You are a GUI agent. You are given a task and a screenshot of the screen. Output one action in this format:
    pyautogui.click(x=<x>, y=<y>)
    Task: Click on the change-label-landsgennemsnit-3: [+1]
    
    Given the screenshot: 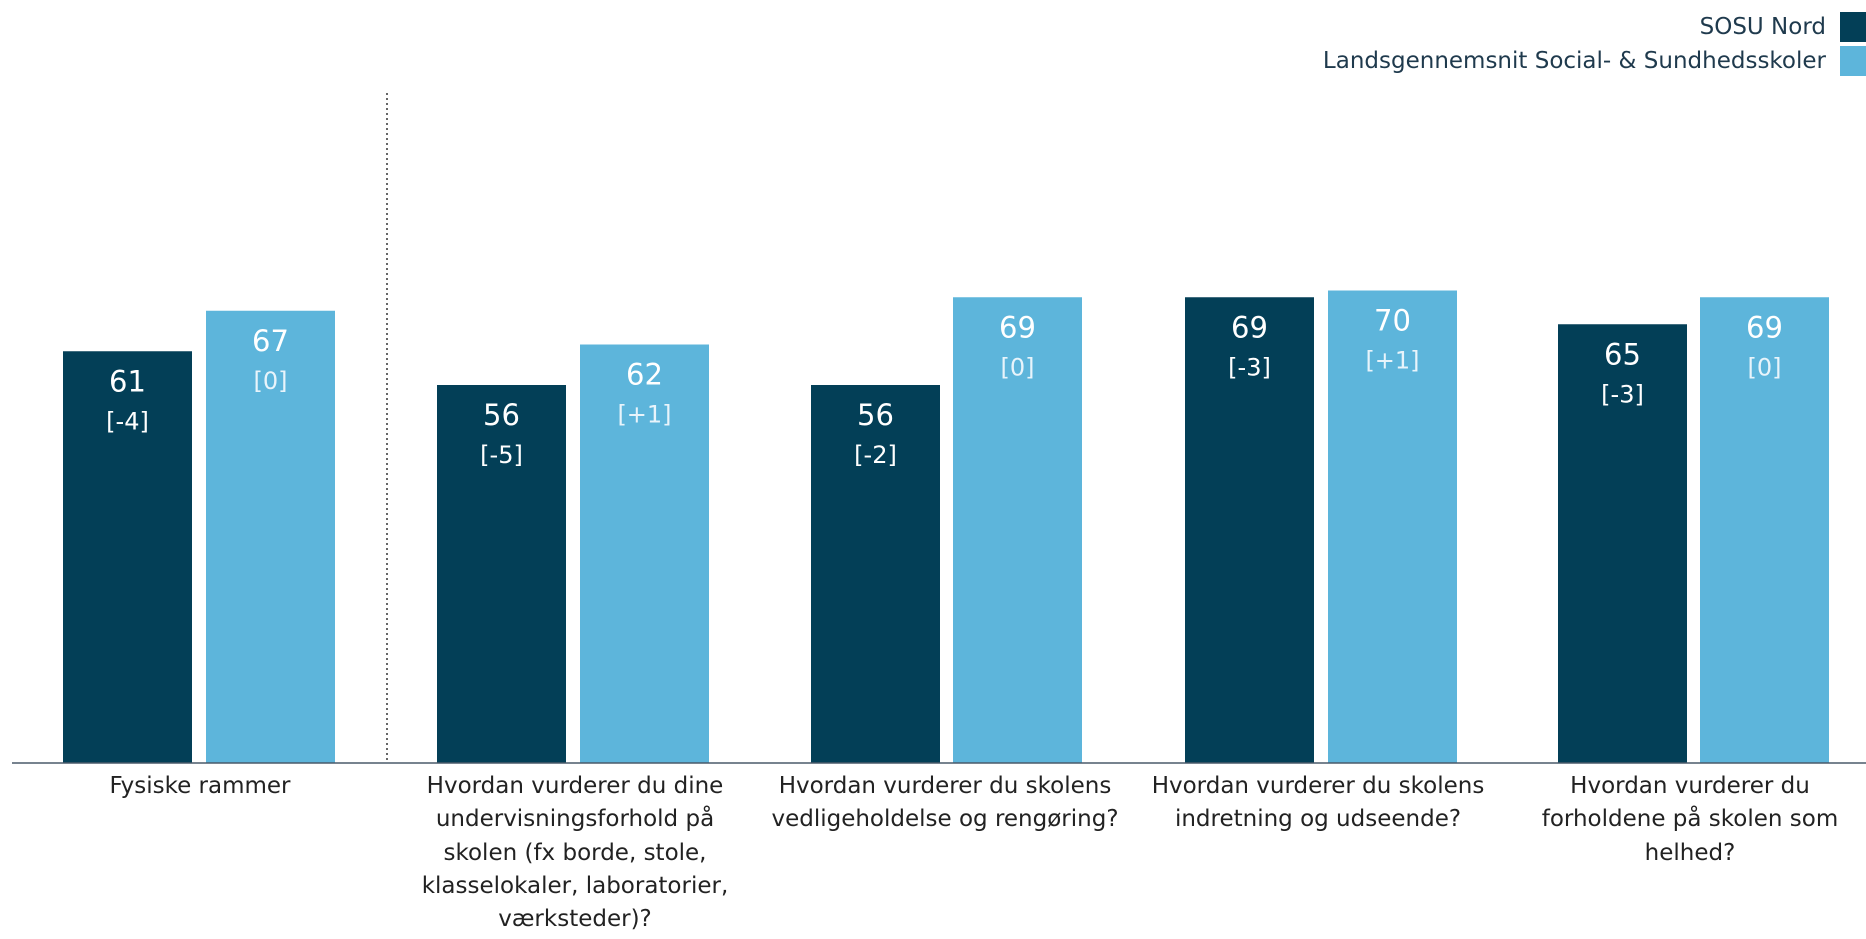 What is the action you would take?
    pyautogui.click(x=1392, y=361)
    